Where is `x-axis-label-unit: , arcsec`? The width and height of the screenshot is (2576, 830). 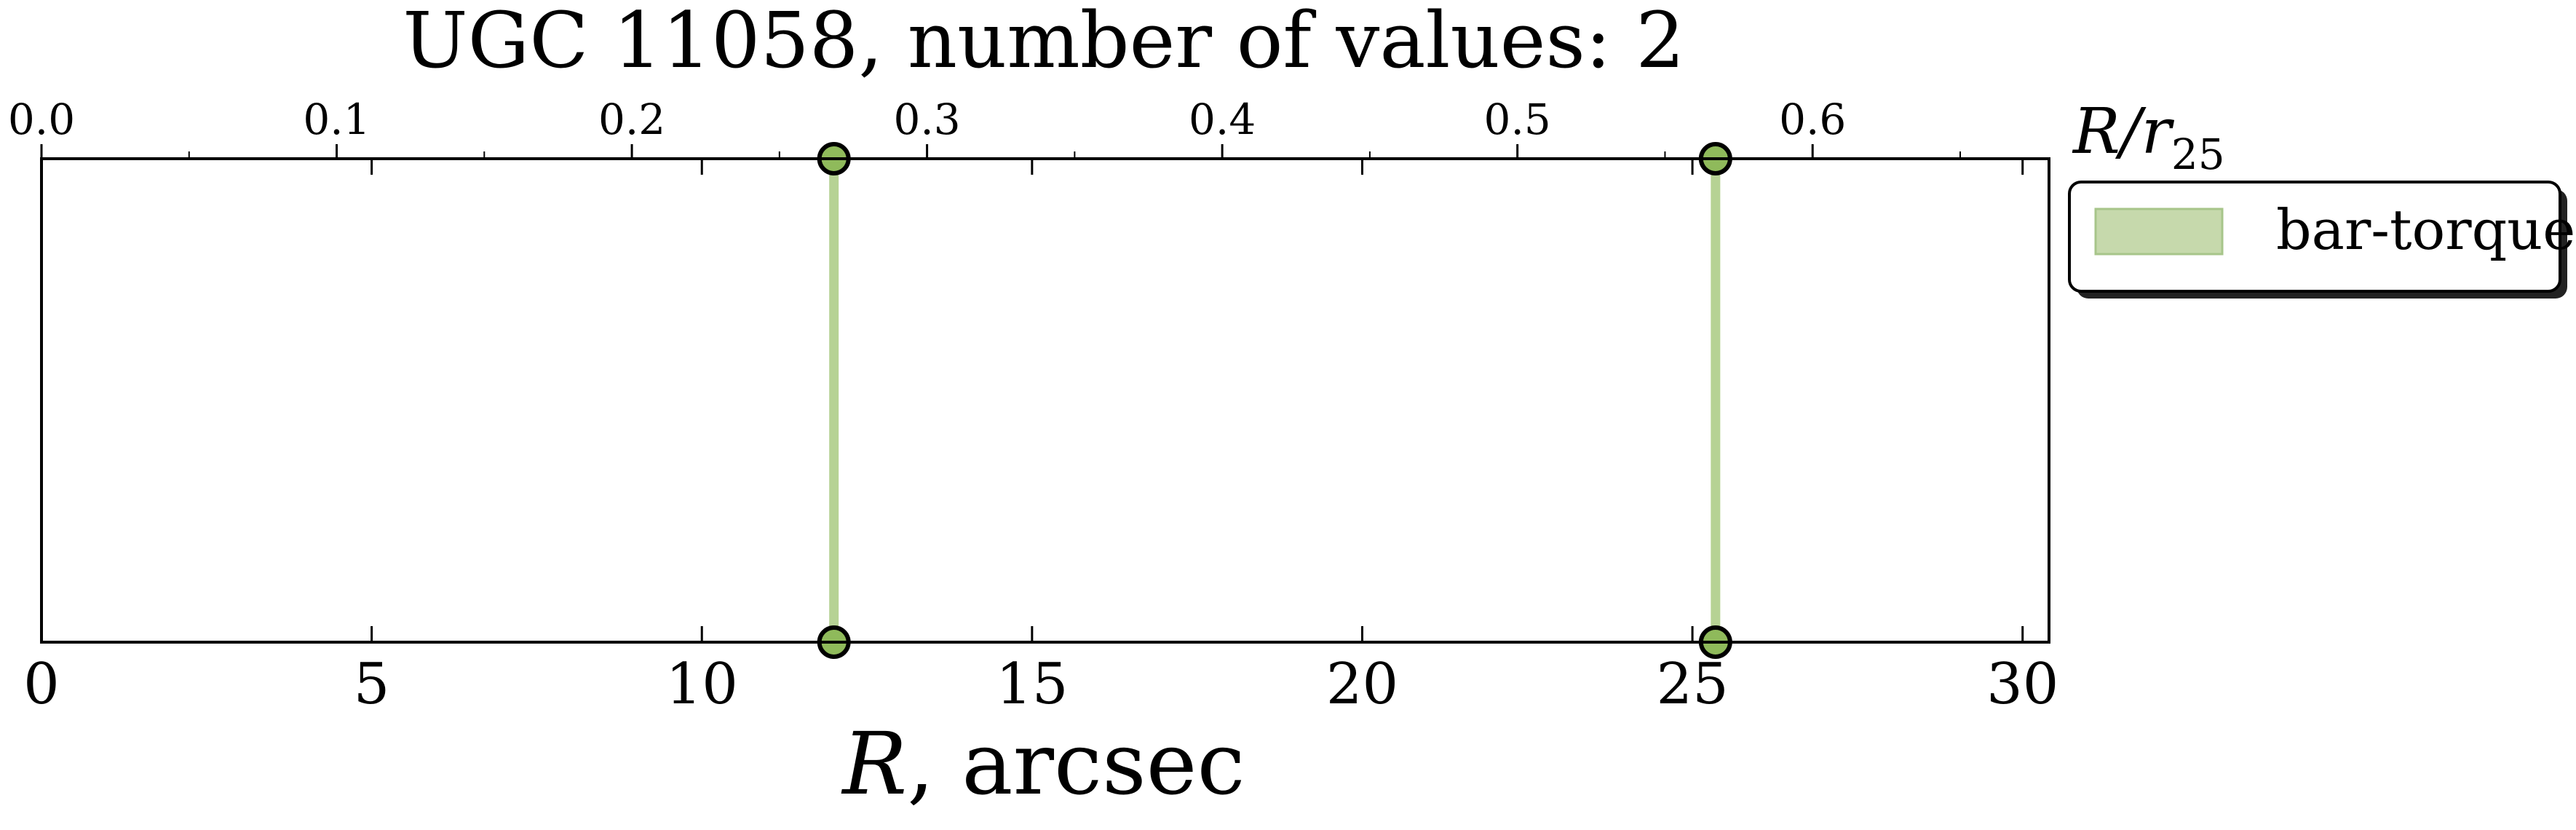
x-axis-label-unit: , arcsec is located at coordinates (1076, 764).